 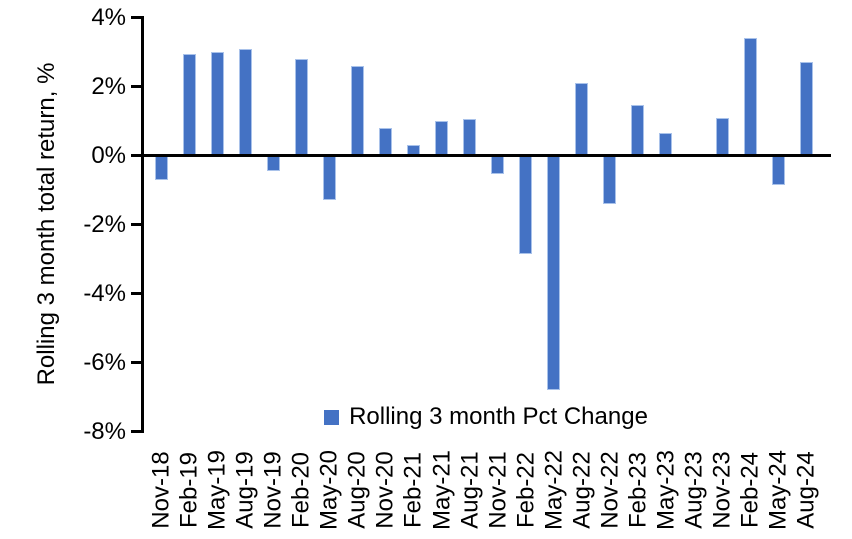 I want to click on x-tick-label: Aug-19, so click(x=245, y=490).